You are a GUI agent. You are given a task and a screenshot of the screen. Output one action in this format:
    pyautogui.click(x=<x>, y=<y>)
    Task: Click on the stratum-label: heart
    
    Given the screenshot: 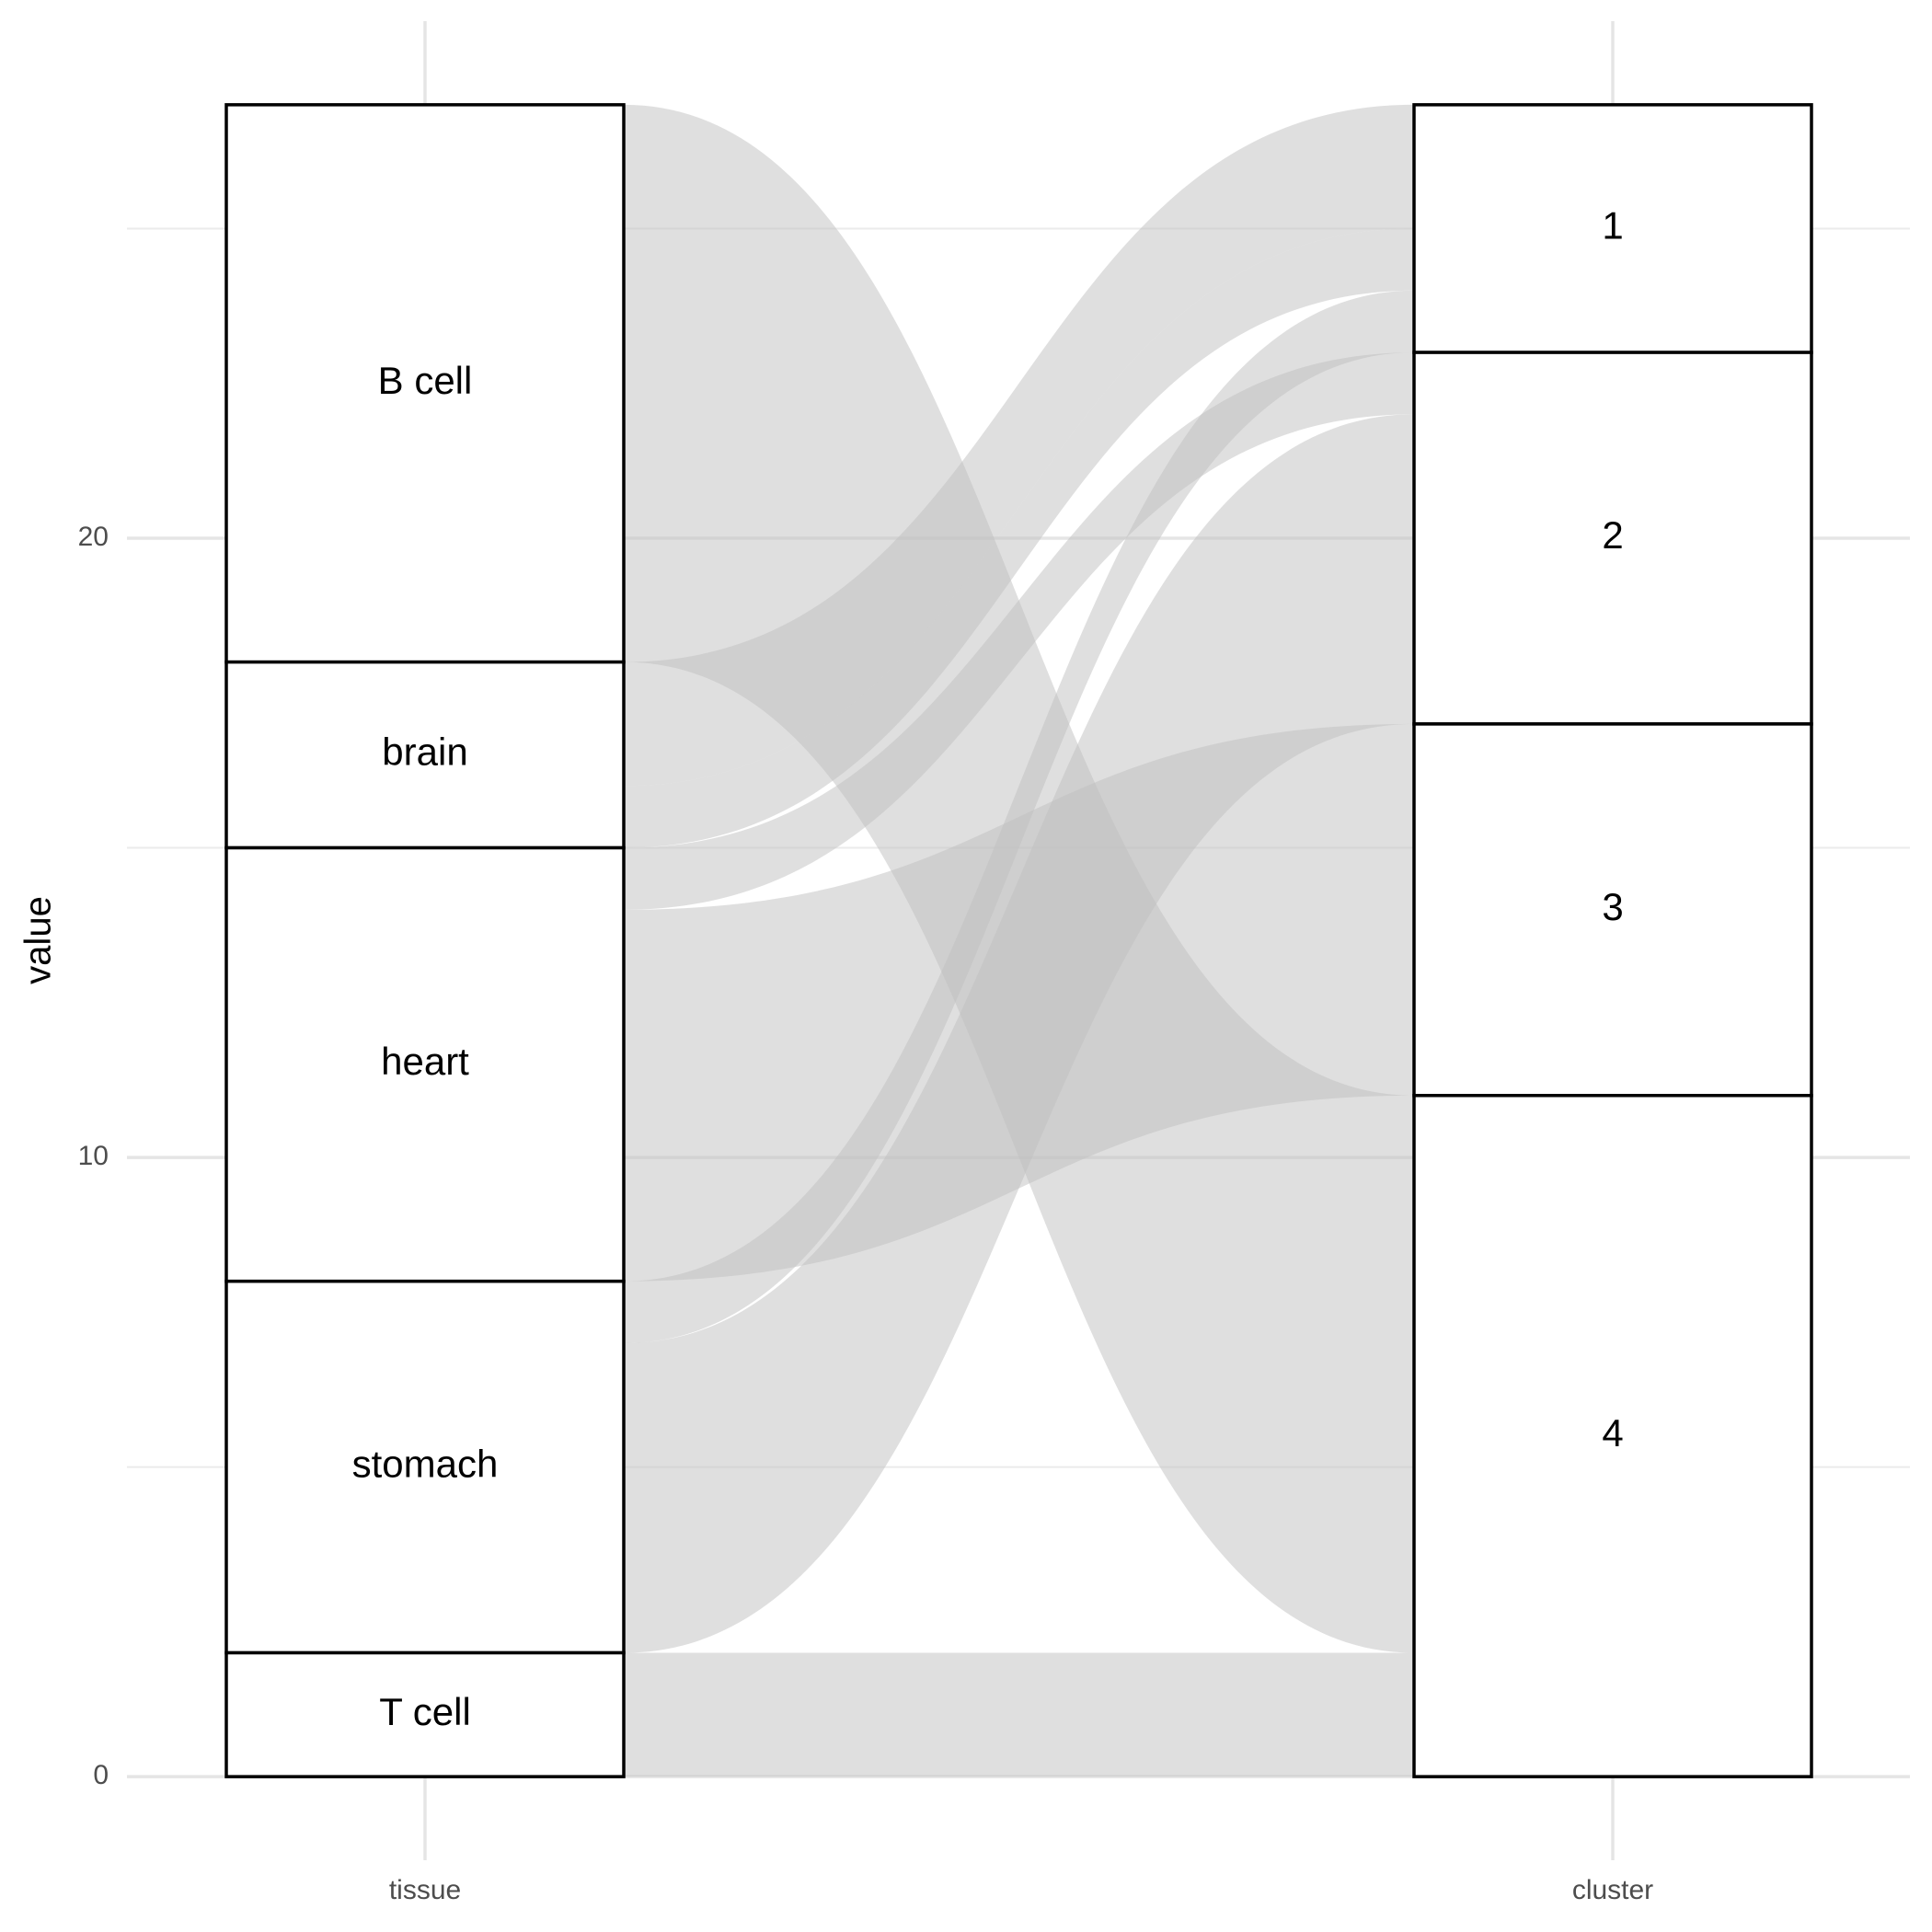 What is the action you would take?
    pyautogui.click(x=425, y=1061)
    